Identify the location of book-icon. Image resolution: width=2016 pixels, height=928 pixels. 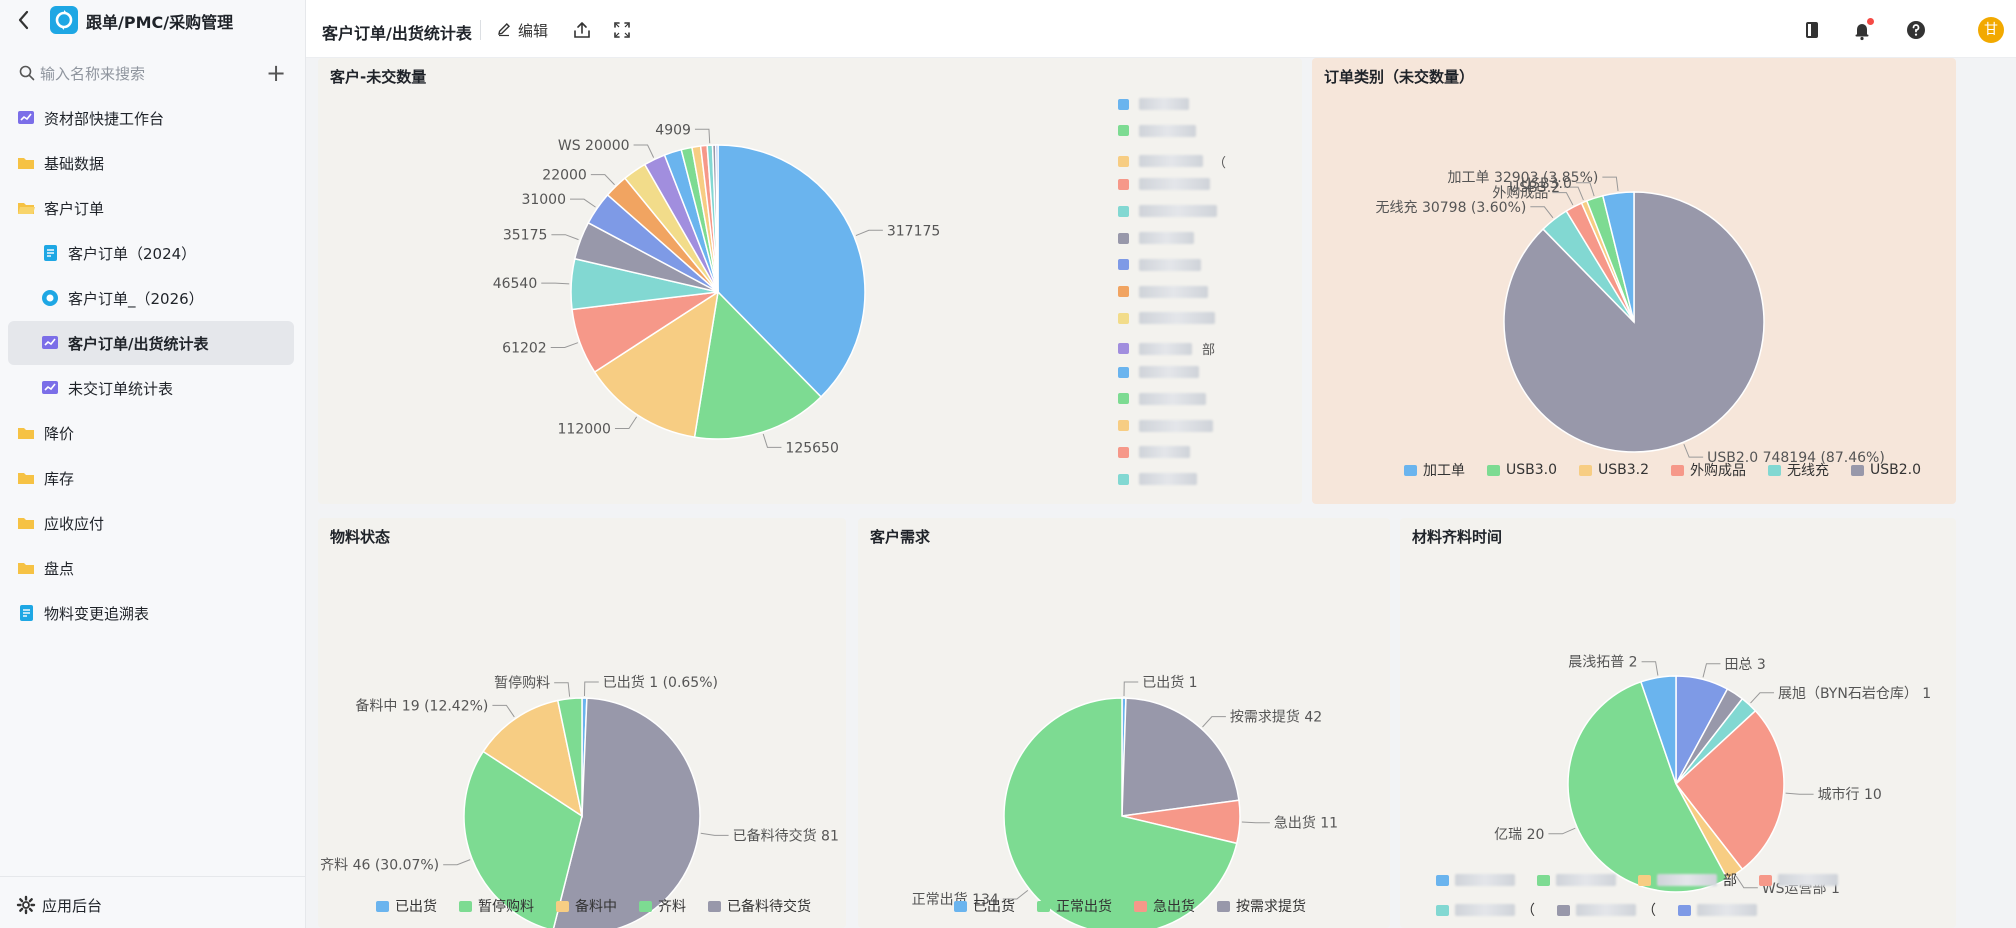
(1812, 30).